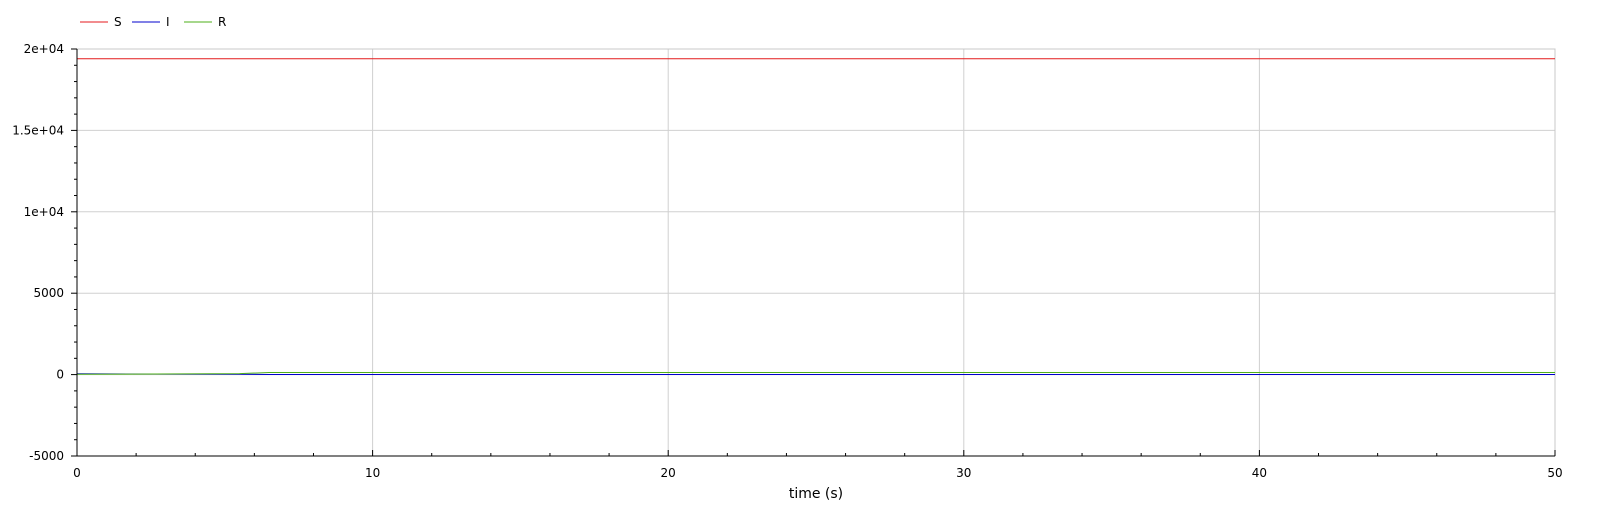 Image resolution: width=1621 pixels, height=526 pixels. What do you see at coordinates (668, 473) in the screenshot?
I see `x-tick-label: 20` at bounding box center [668, 473].